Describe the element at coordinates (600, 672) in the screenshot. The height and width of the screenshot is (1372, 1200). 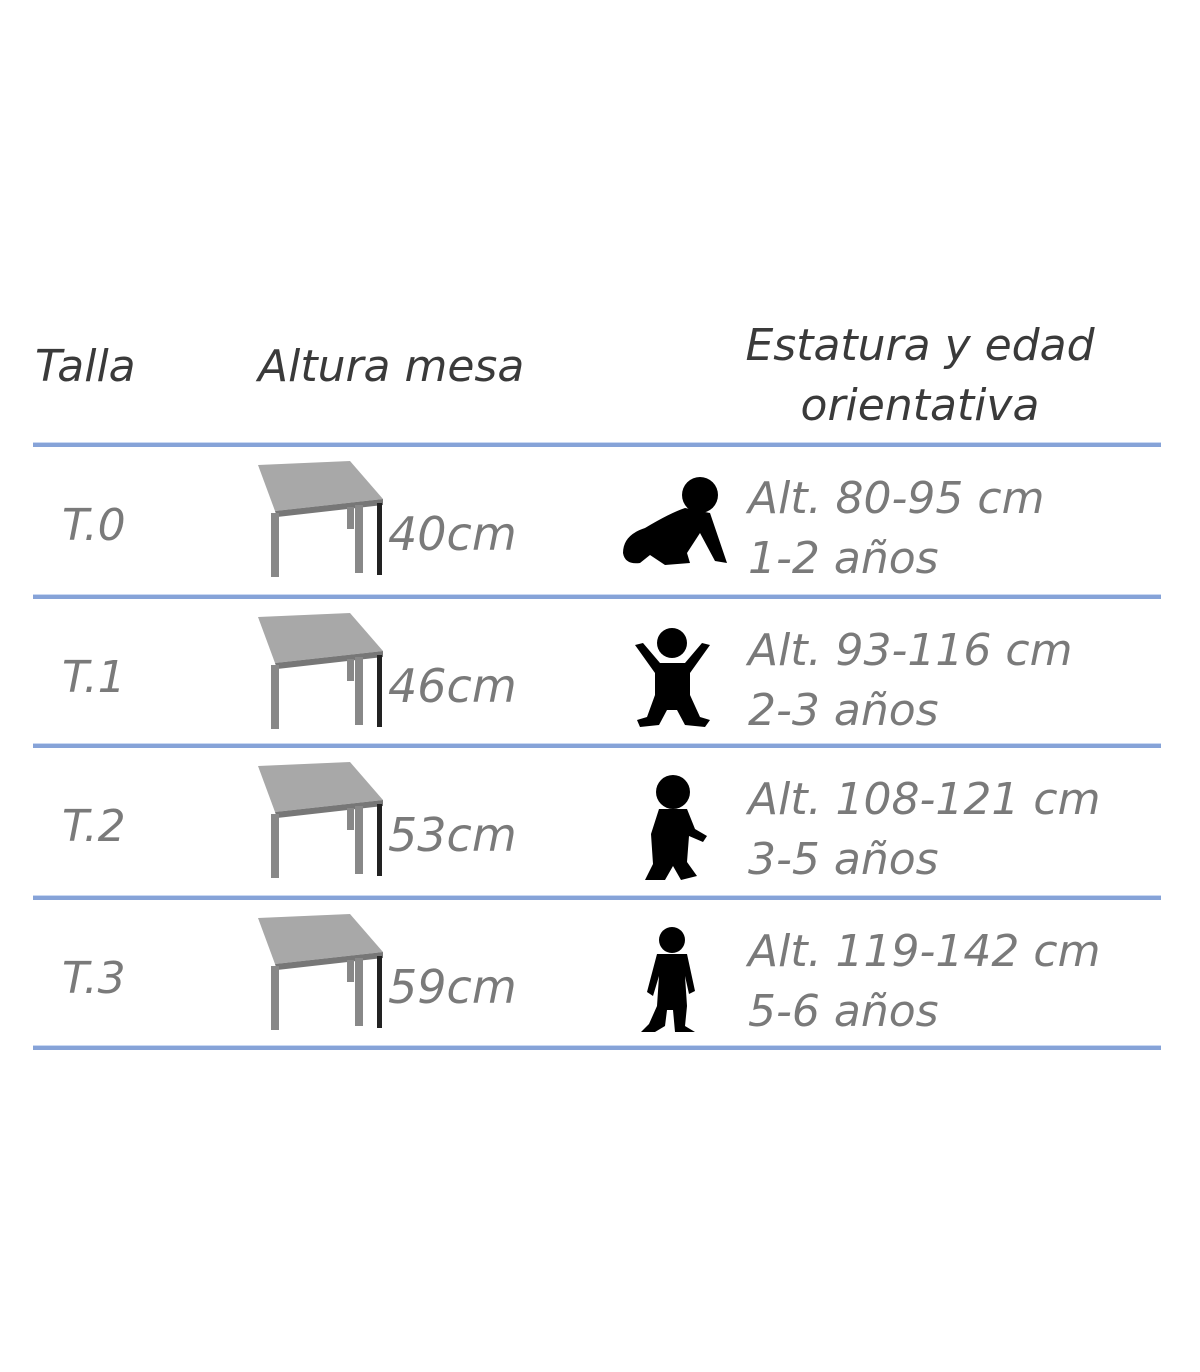
I see `size-row: T.1 46cm Alt. 93-116 cm 2-3 años` at that location.